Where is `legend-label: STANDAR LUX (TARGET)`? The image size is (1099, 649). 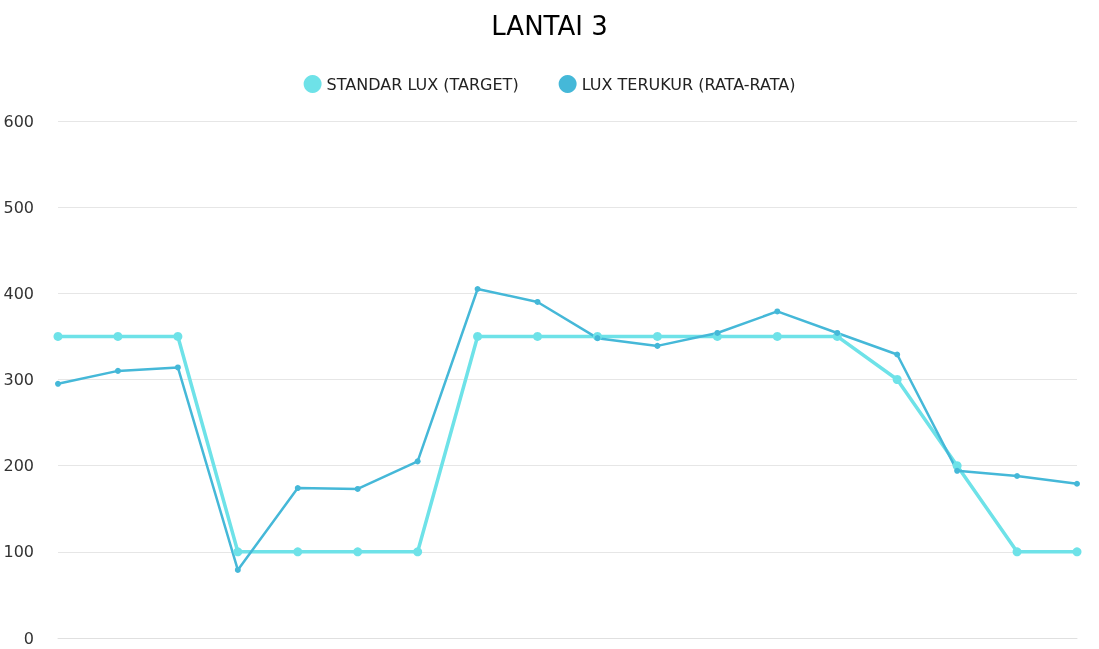 legend-label: STANDAR LUX (TARGET) is located at coordinates (422, 84).